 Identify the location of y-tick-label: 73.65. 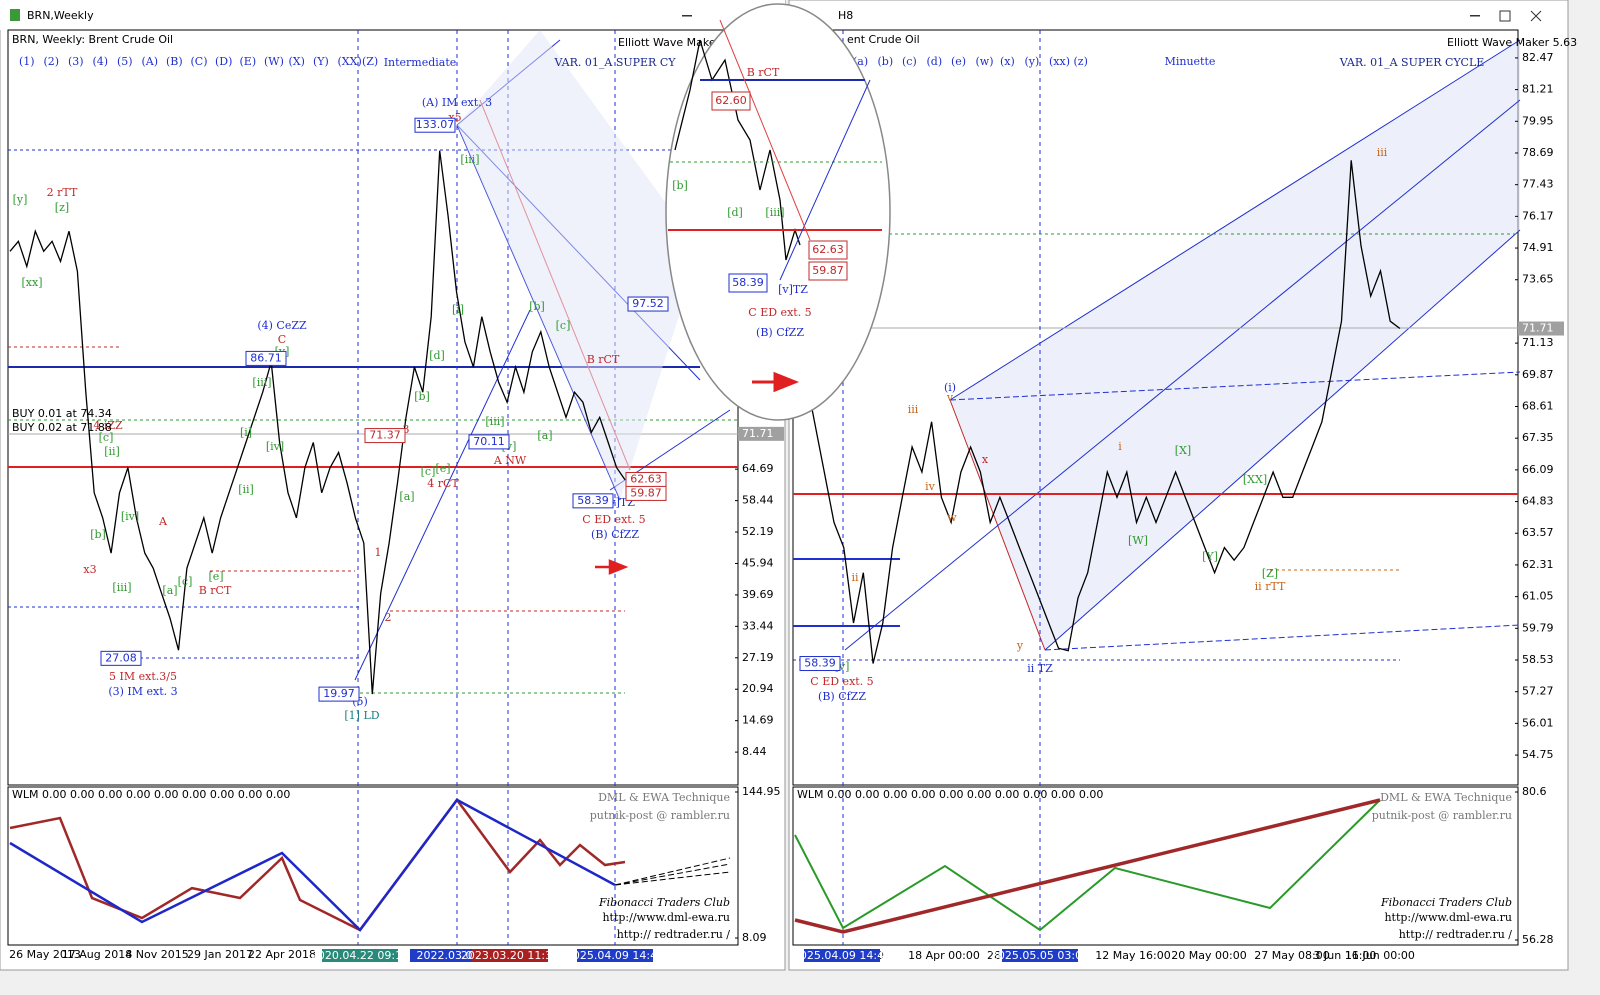
(1538, 279).